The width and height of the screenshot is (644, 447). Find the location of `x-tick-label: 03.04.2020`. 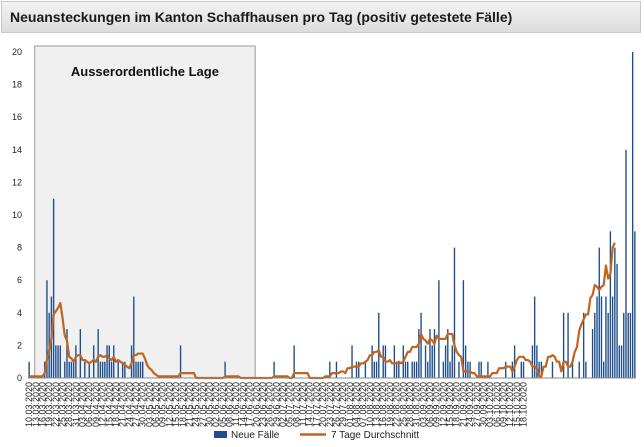

x-tick-label: 03.04.2020 is located at coordinates (83, 404).